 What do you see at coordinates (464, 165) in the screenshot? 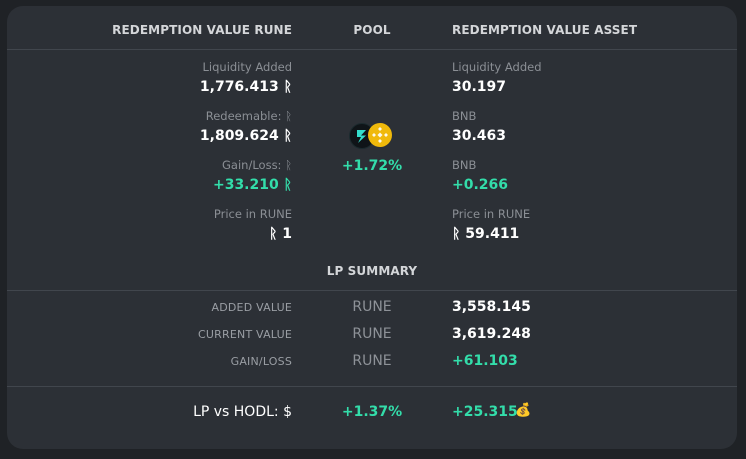
I see `asset-gainloss-label: BNB` at bounding box center [464, 165].